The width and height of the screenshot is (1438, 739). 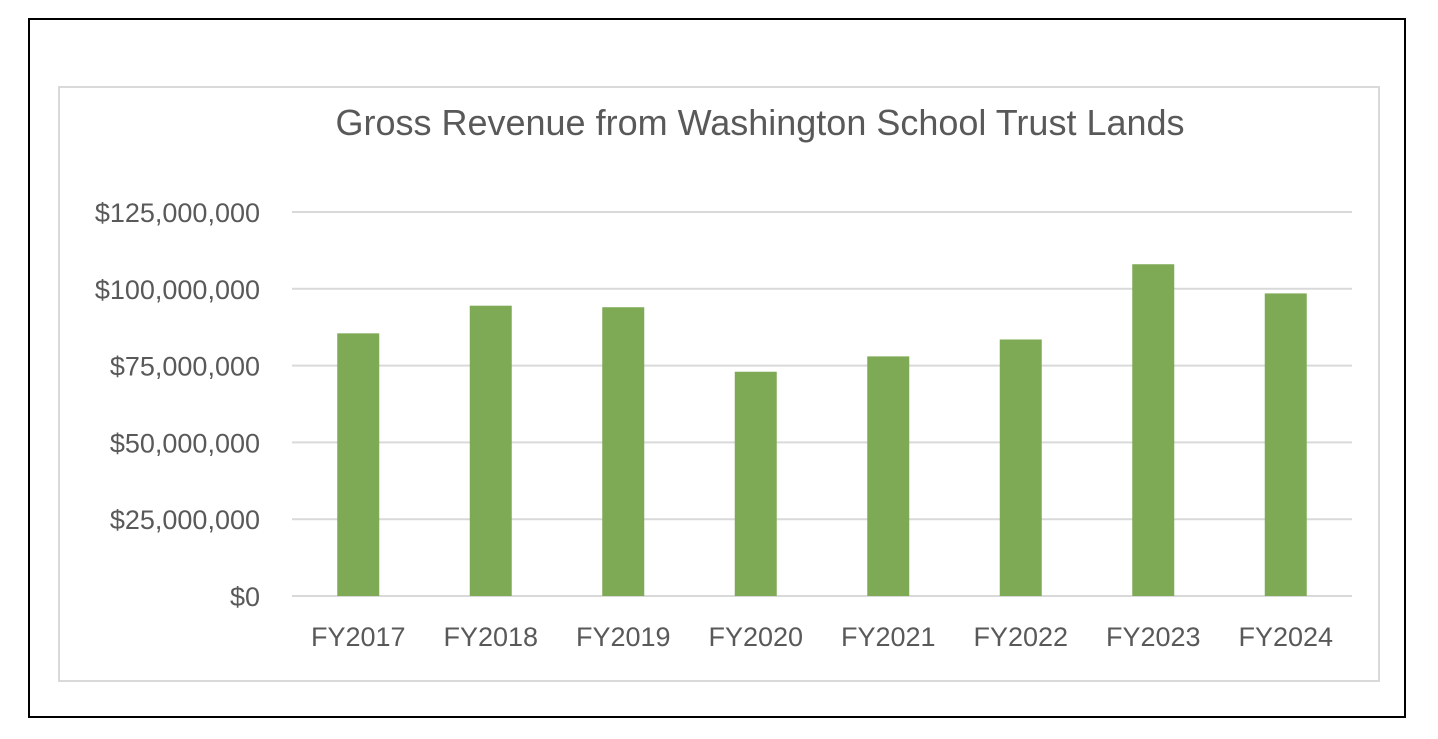 I want to click on y-tick-label: $50,000,000, so click(x=185, y=443).